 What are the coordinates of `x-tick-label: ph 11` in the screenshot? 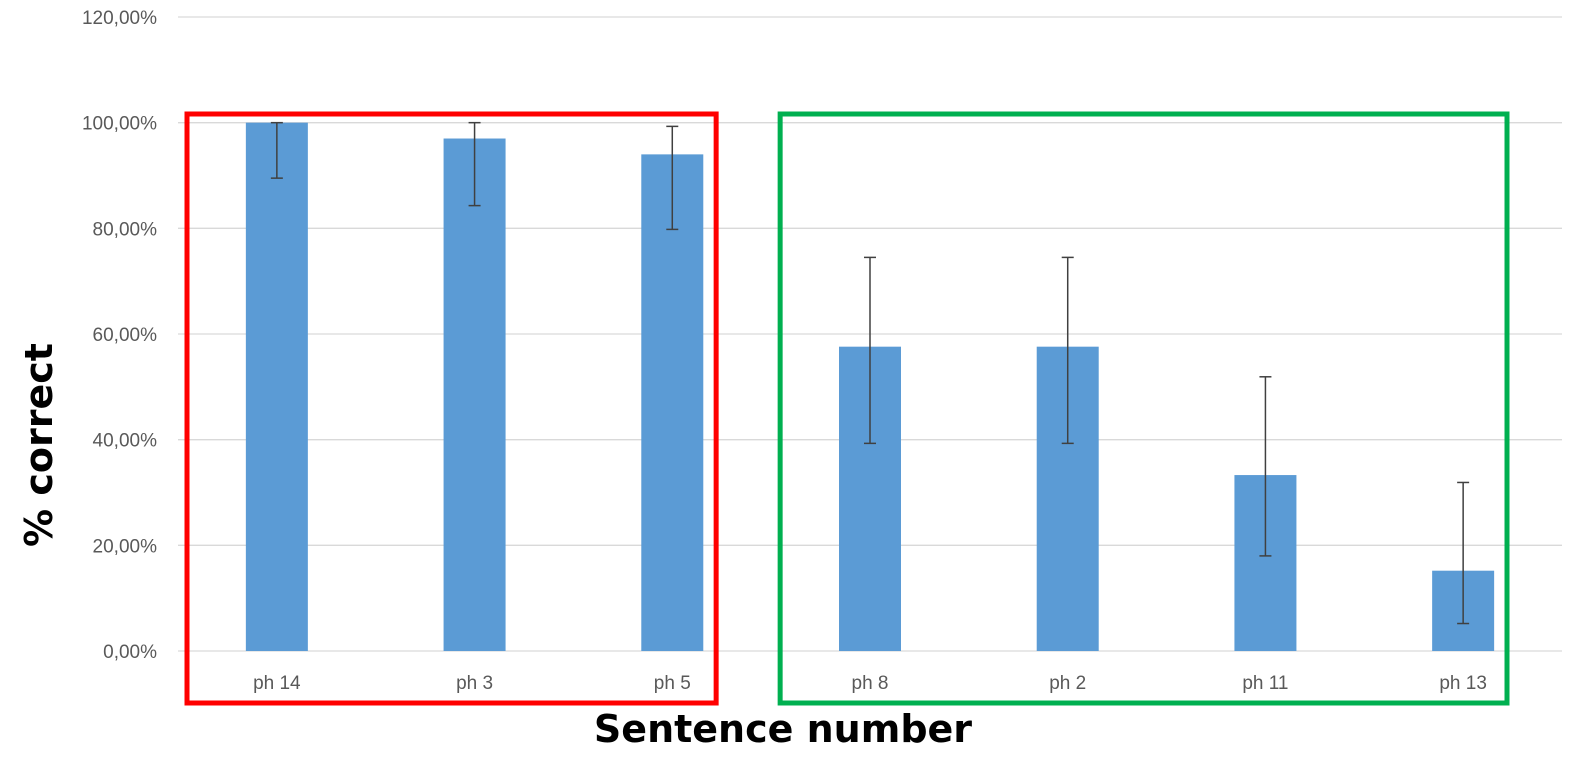 It's located at (1265, 683).